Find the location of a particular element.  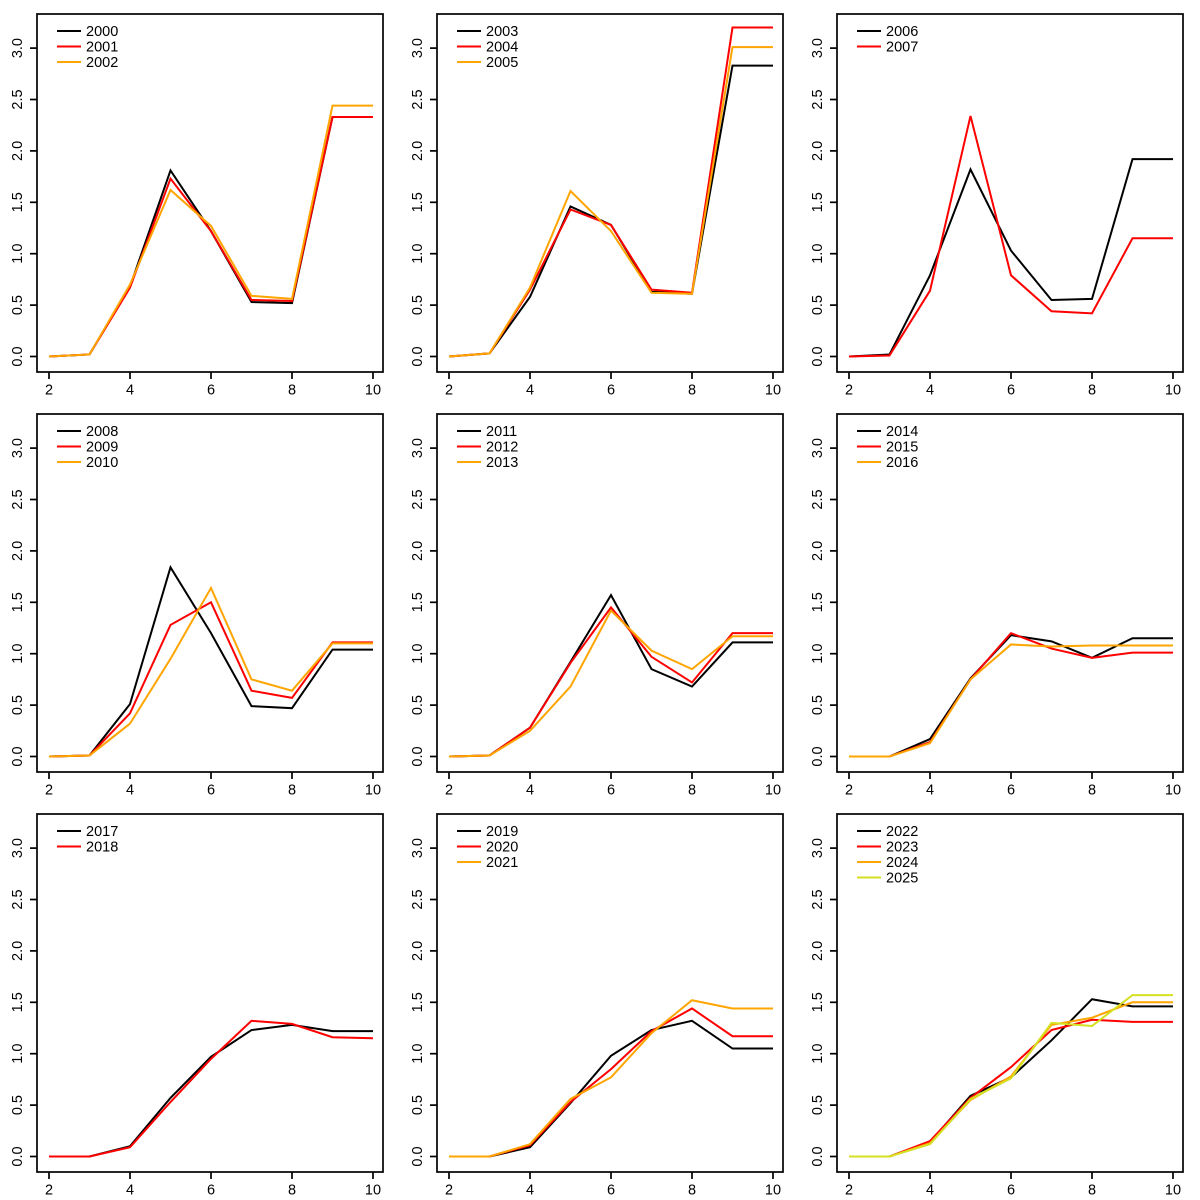

legend-item-2011: 2011 is located at coordinates (487, 432).